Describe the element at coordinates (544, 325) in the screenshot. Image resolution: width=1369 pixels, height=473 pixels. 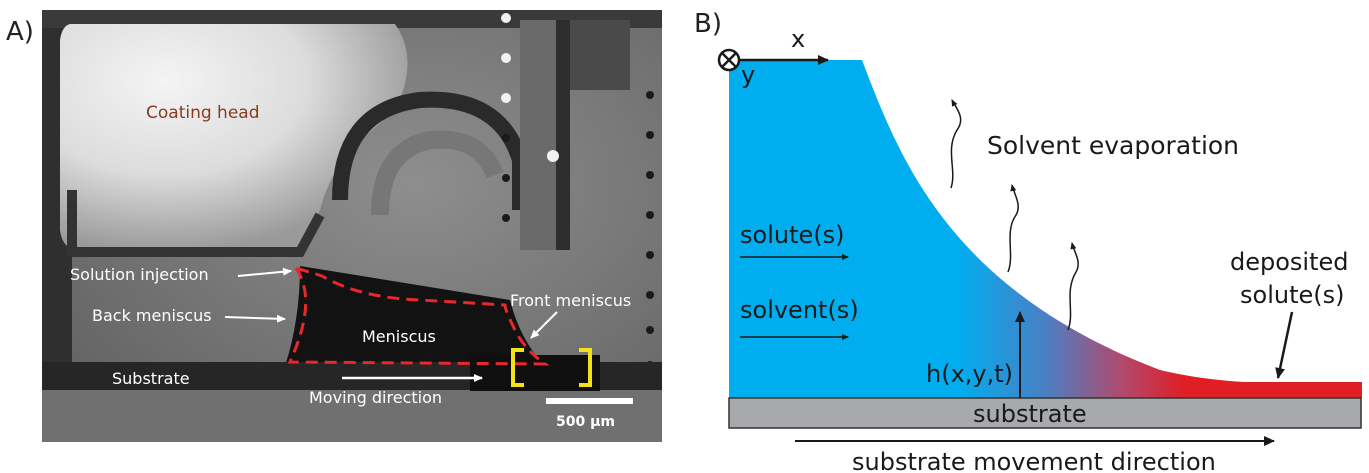
I see `front-meniscus-arrow` at that location.